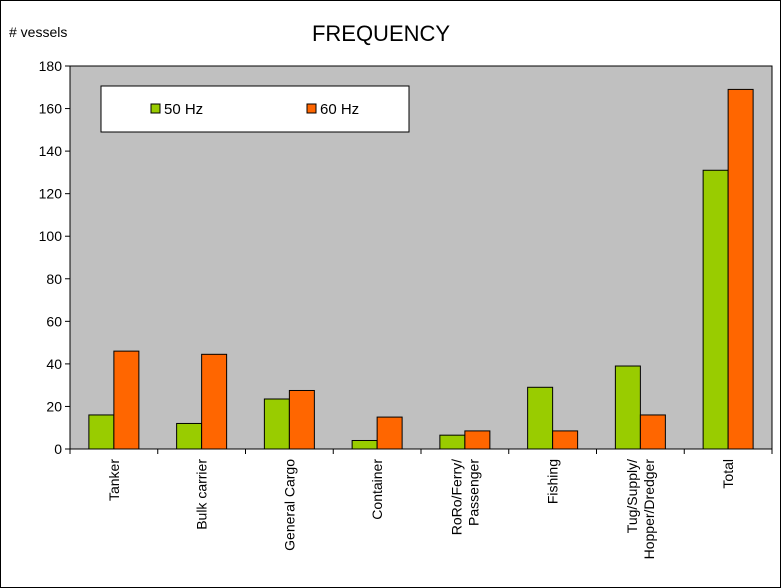  I want to click on y-tick-label: 60, so click(54, 321).